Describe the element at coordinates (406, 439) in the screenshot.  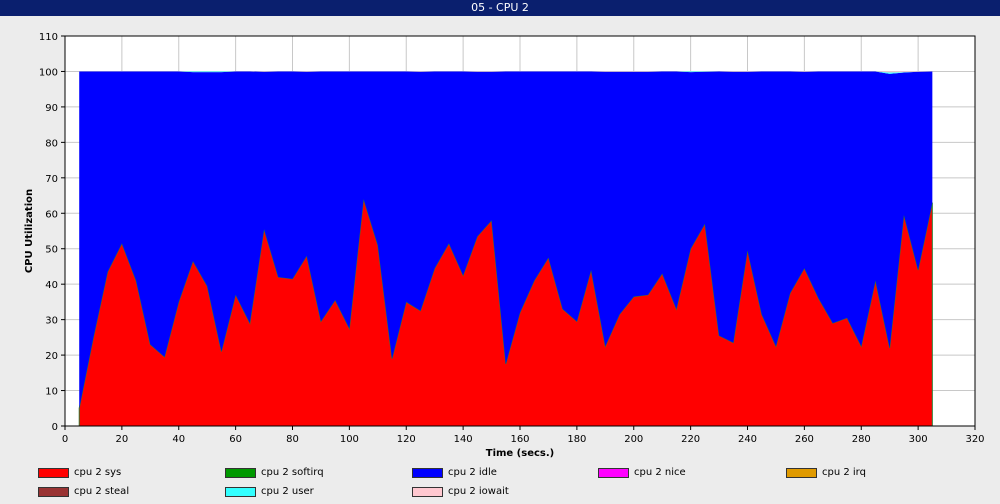
I see `x-tick-label: 120` at that location.